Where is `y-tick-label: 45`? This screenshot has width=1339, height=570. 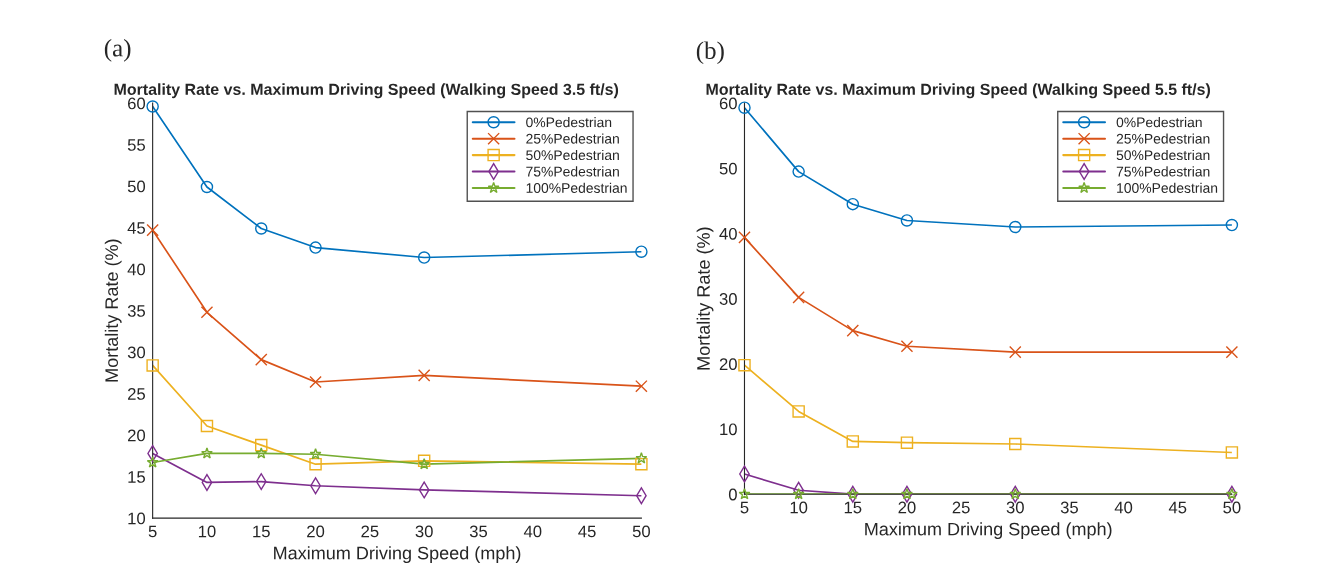 y-tick-label: 45 is located at coordinates (136, 228).